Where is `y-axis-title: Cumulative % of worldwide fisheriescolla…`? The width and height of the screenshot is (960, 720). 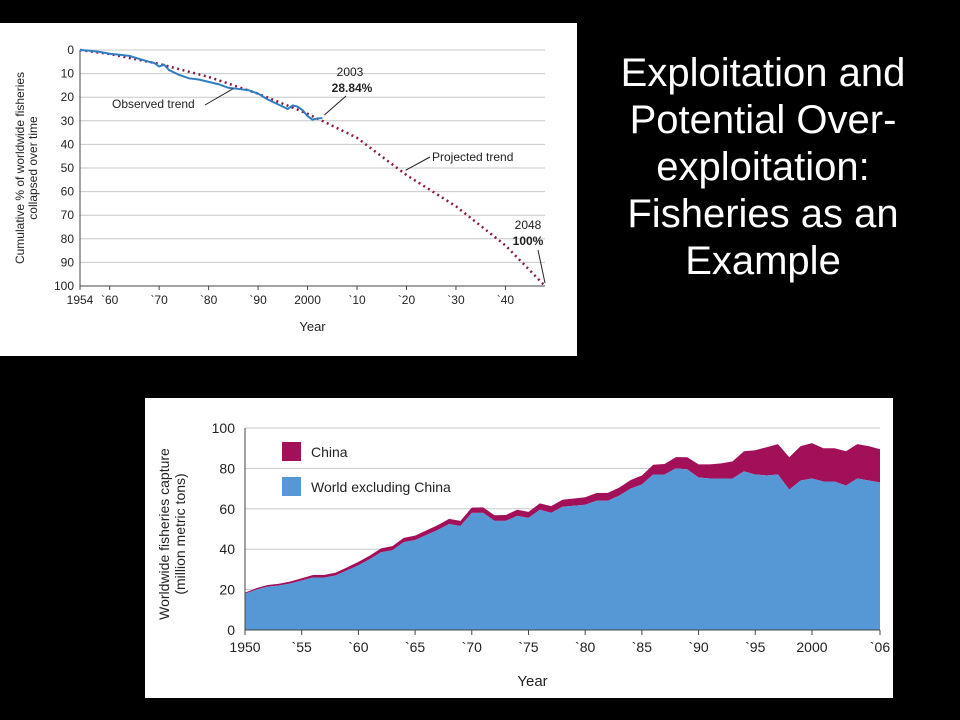
y-axis-title: Cumulative % of worldwide fisheriescolla… is located at coordinates (26, 168).